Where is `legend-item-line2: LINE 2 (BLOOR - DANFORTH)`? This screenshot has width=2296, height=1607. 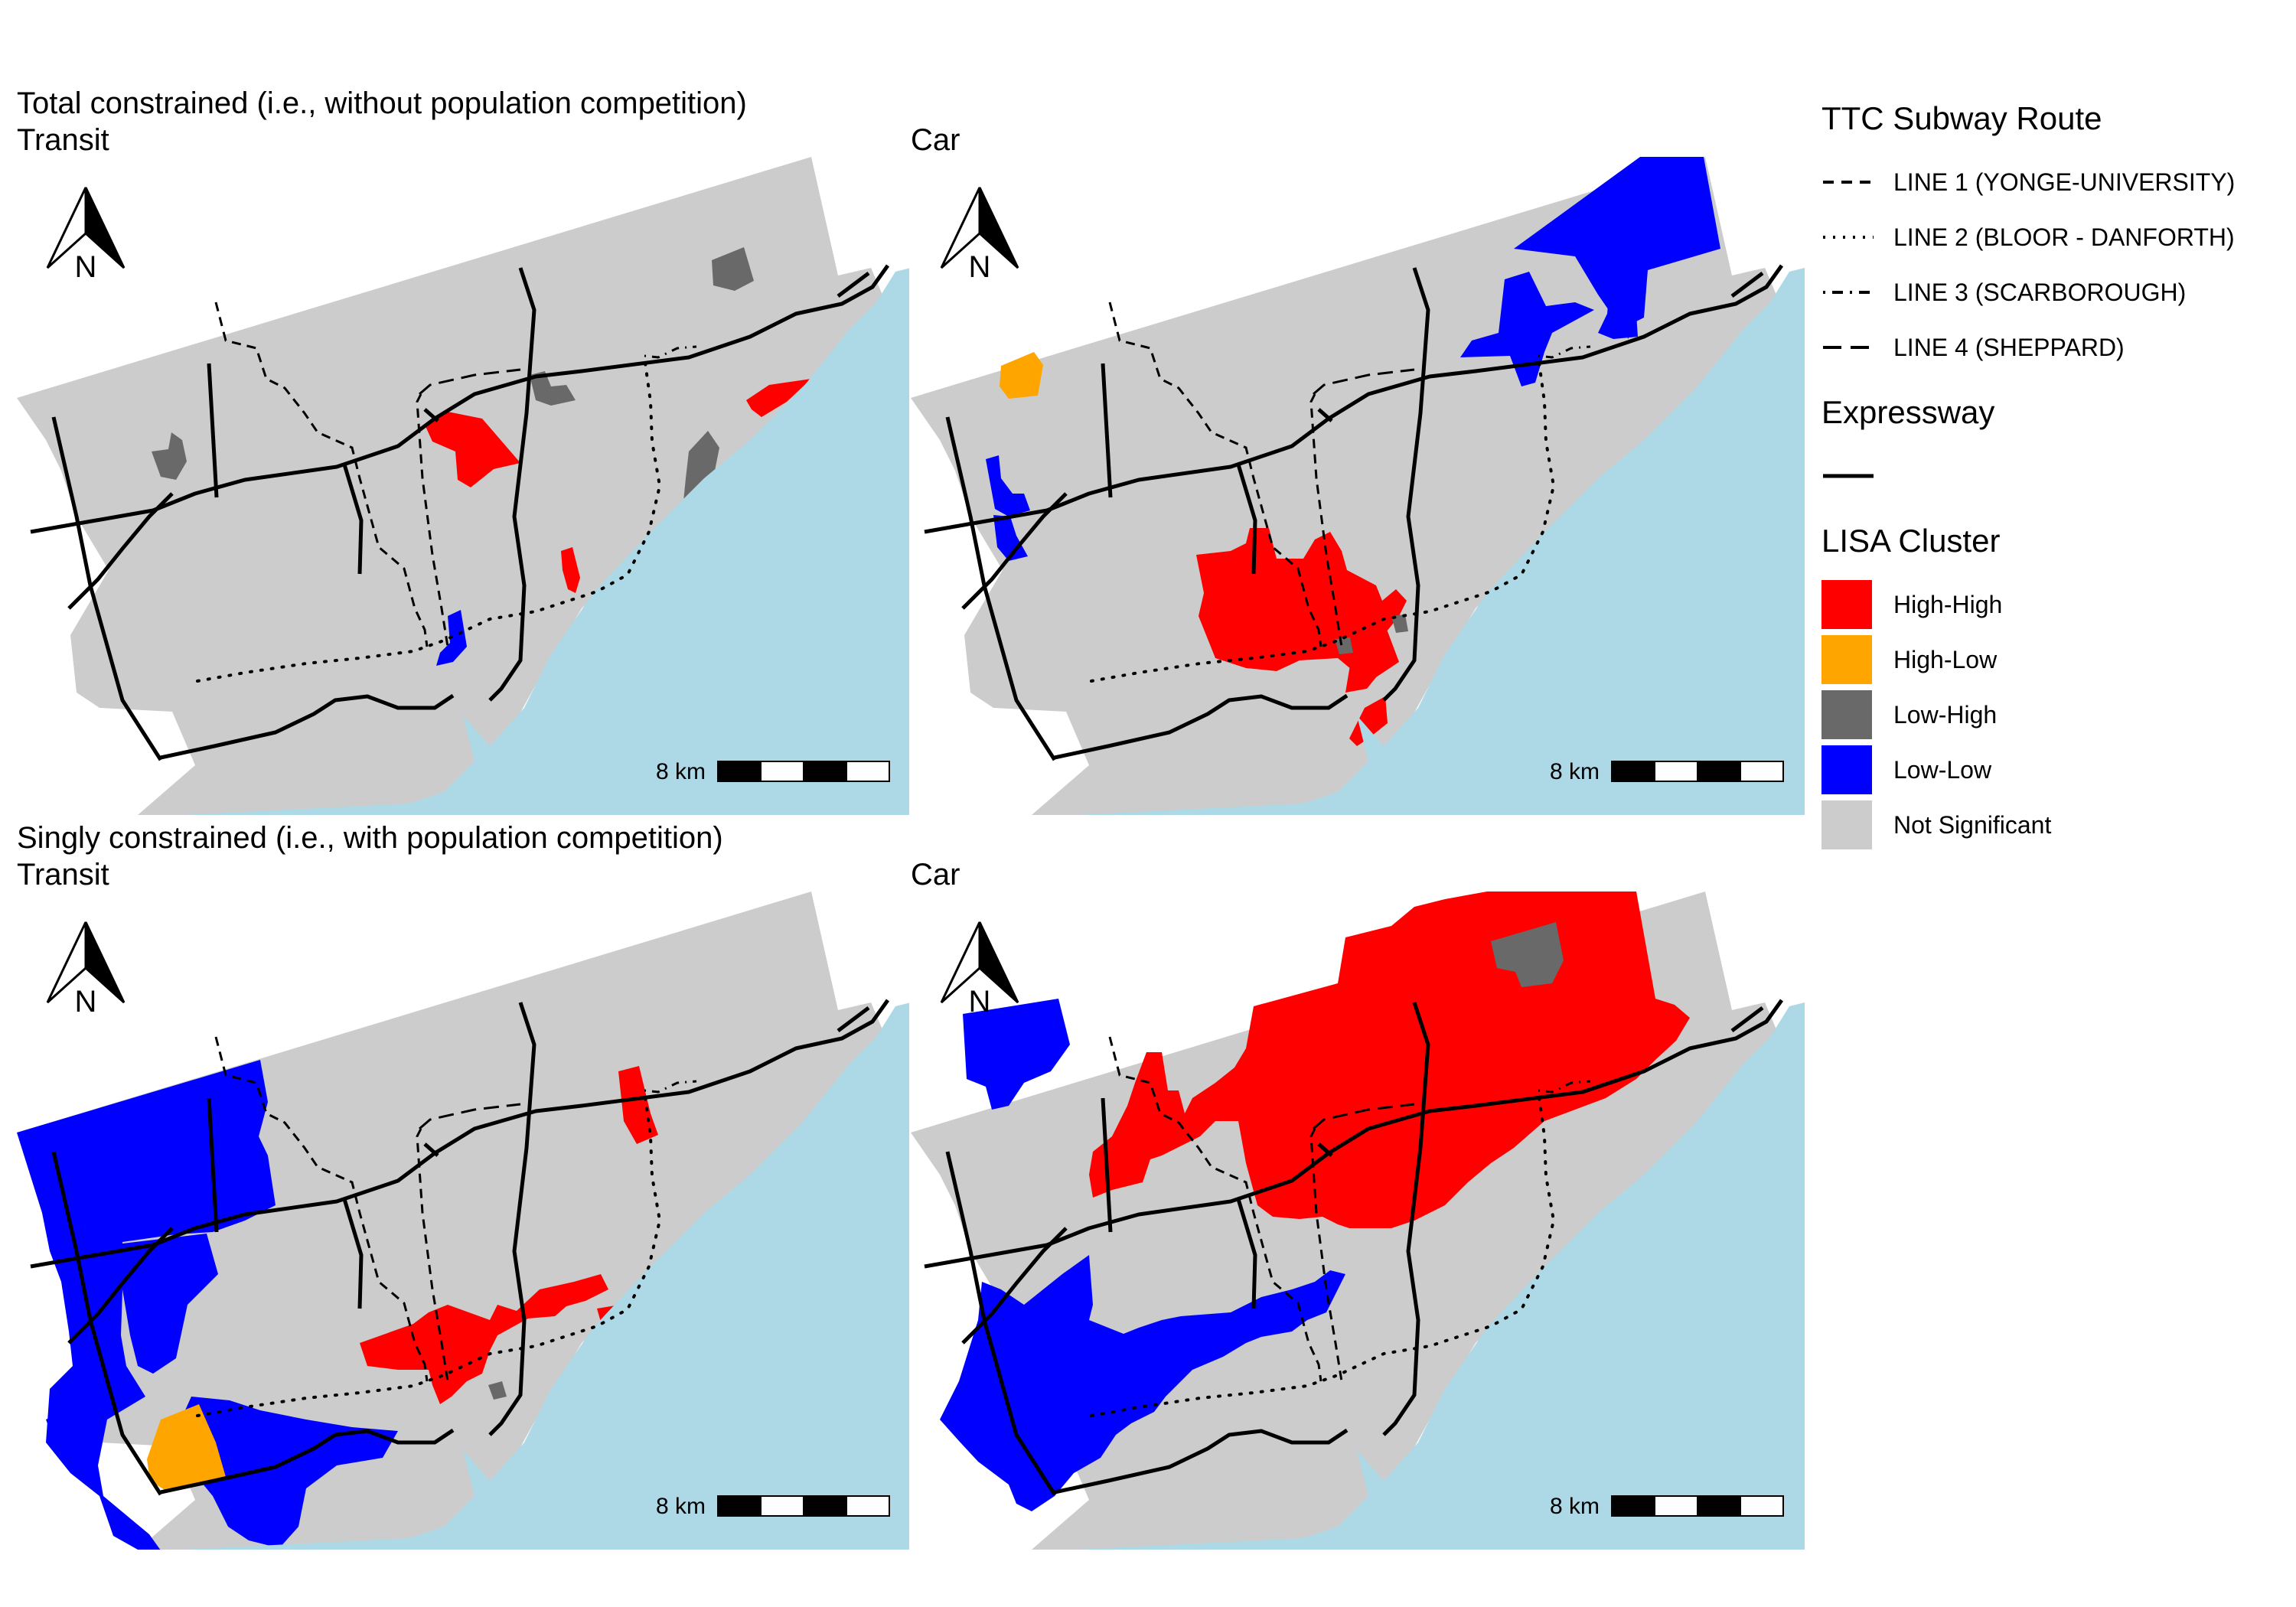 legend-item-line2: LINE 2 (BLOOR - DANFORTH) is located at coordinates (2051, 237).